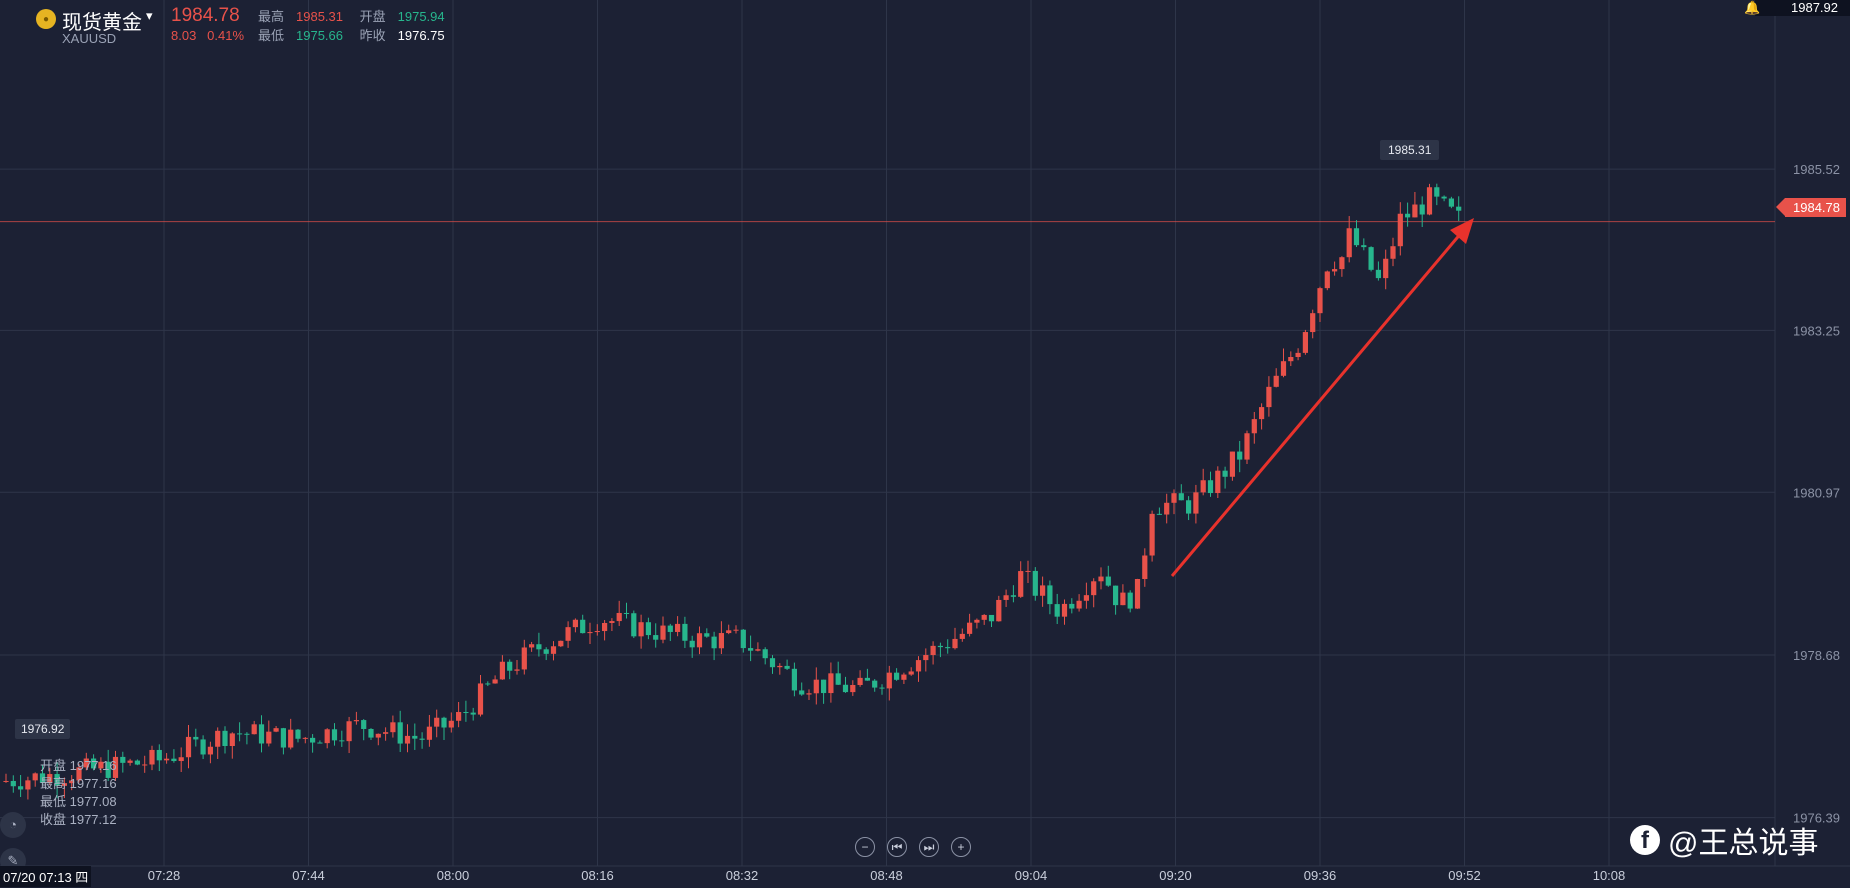 This screenshot has width=1850, height=888. What do you see at coordinates (1322, 397) in the screenshot?
I see `trend-arrow` at bounding box center [1322, 397].